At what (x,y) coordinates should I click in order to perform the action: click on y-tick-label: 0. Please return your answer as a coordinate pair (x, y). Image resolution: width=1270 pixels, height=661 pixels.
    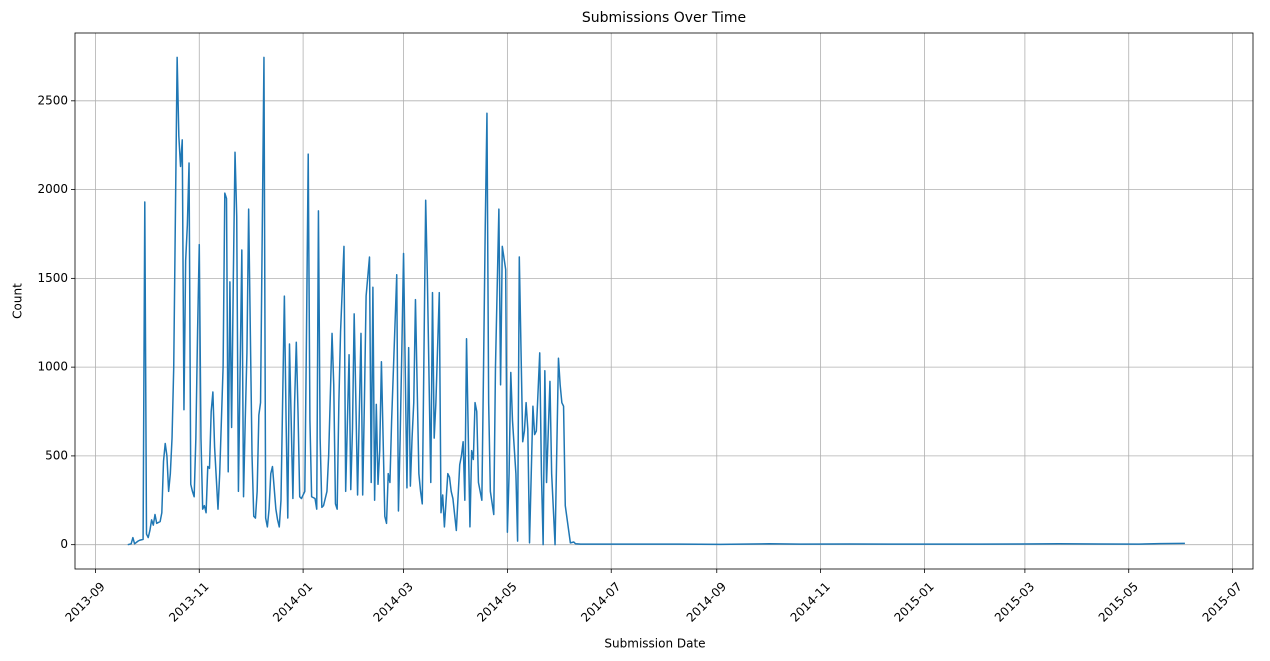
    Looking at the image, I should click on (64, 544).